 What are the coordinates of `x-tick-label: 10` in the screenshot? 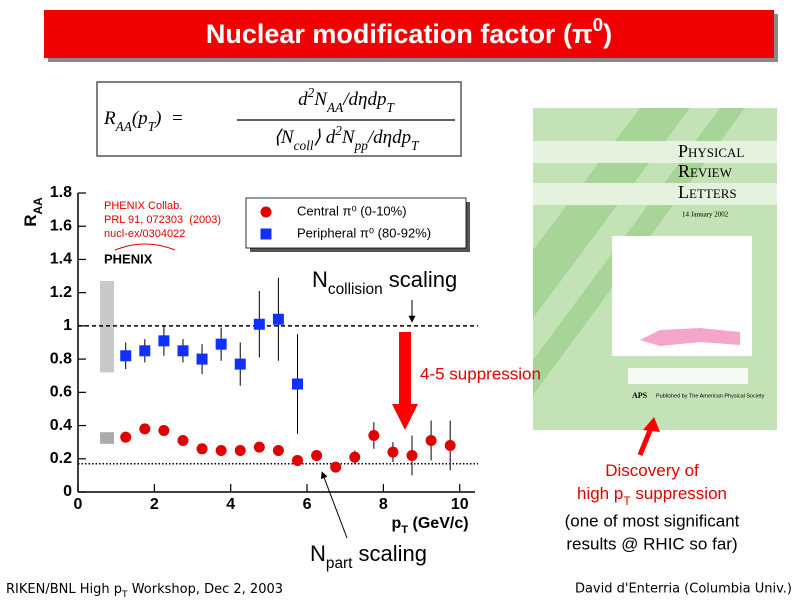 It's located at (460, 504).